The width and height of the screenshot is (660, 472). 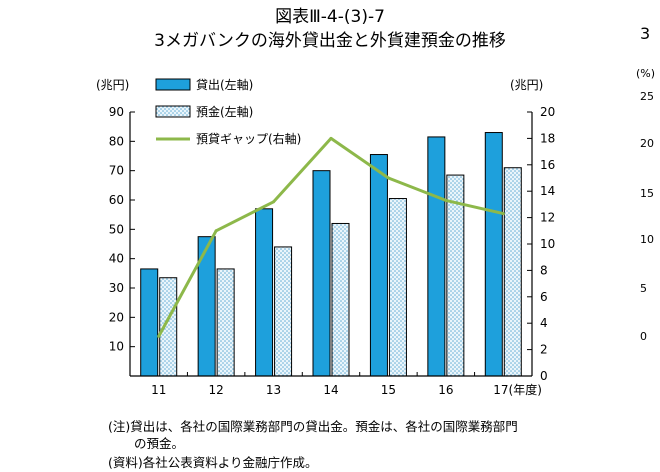 What do you see at coordinates (547, 218) in the screenshot?
I see `y-right-tick-label: 12` at bounding box center [547, 218].